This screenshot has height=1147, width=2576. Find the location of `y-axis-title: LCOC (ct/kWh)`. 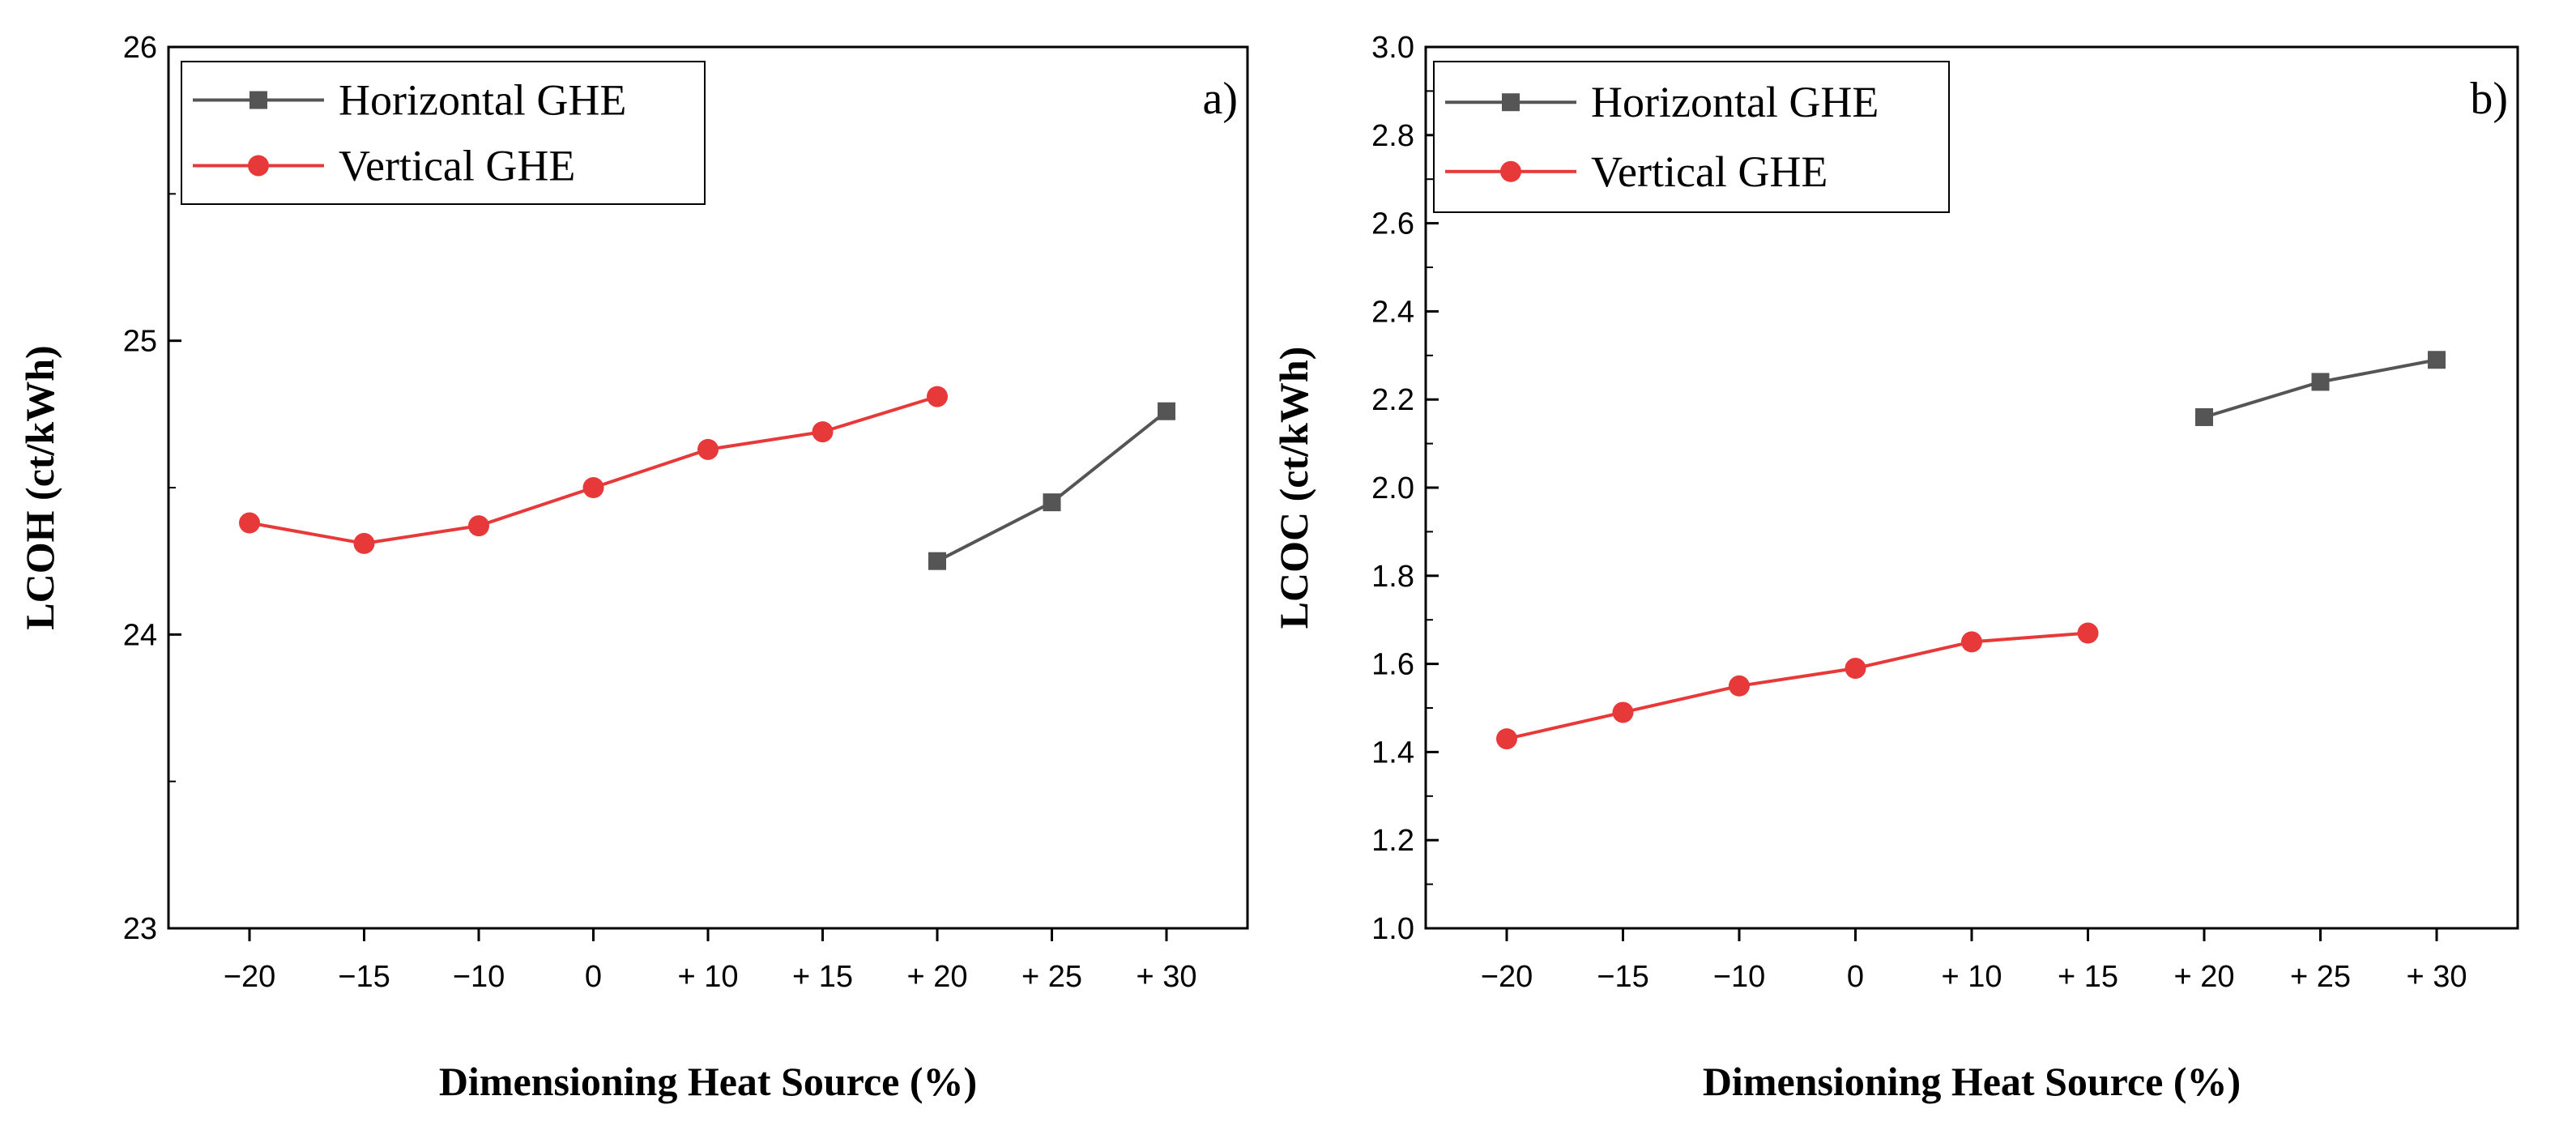

y-axis-title: LCOC (ct/kWh) is located at coordinates (1293, 488).